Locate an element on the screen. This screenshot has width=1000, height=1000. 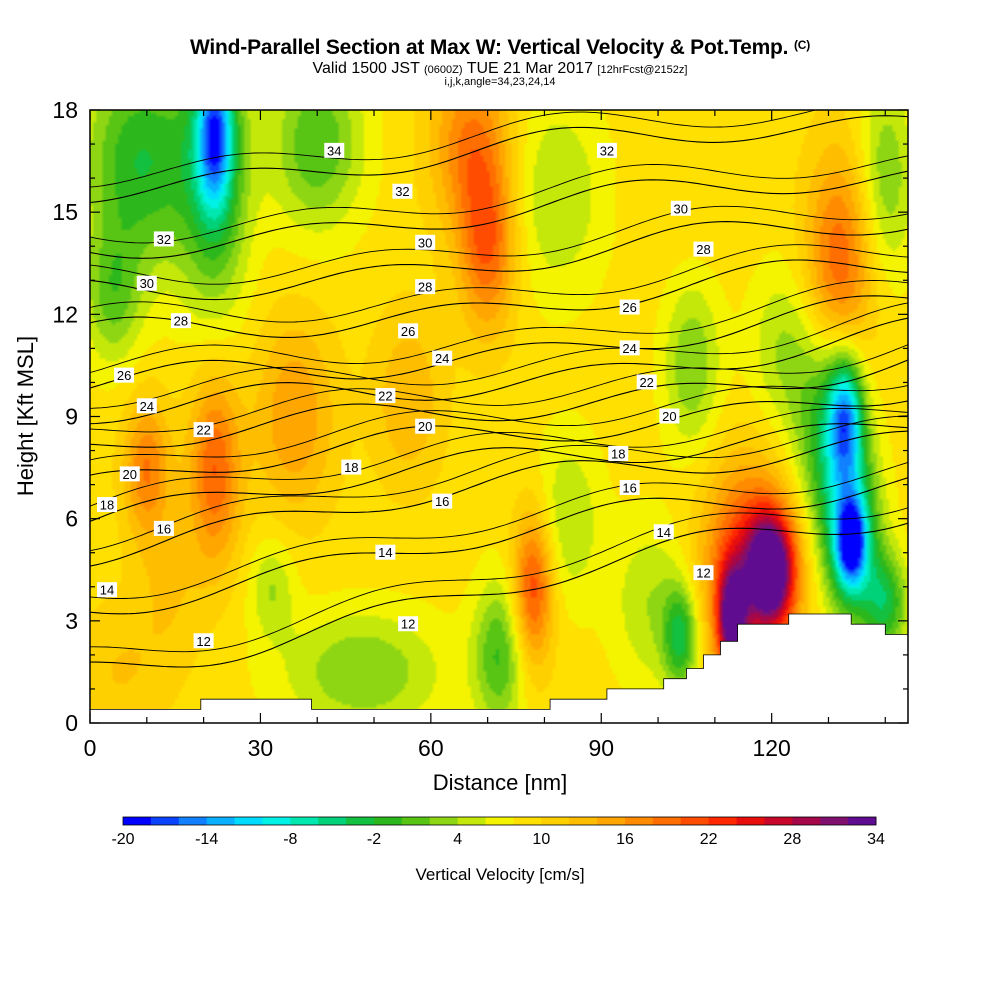
grid-indices: i,j,k,angle=34,23,24,14 is located at coordinates (500, 82).